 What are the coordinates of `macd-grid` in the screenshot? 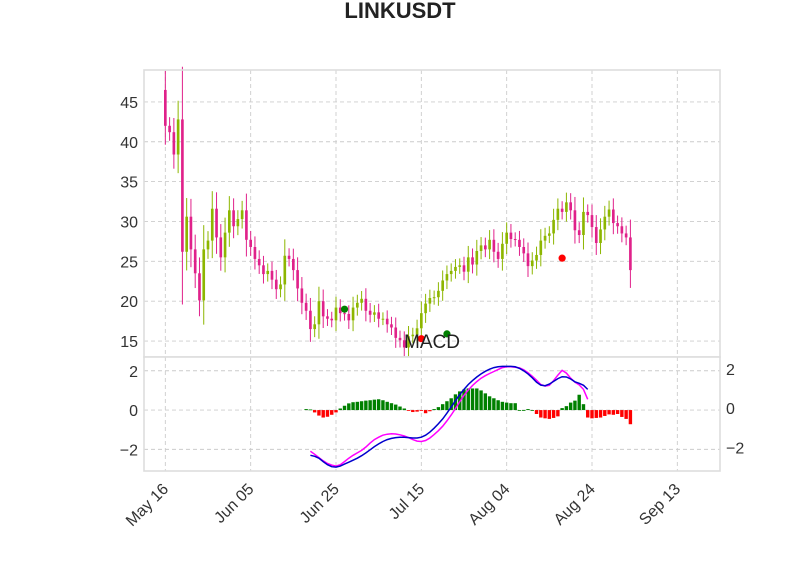 It's located at (432, 414).